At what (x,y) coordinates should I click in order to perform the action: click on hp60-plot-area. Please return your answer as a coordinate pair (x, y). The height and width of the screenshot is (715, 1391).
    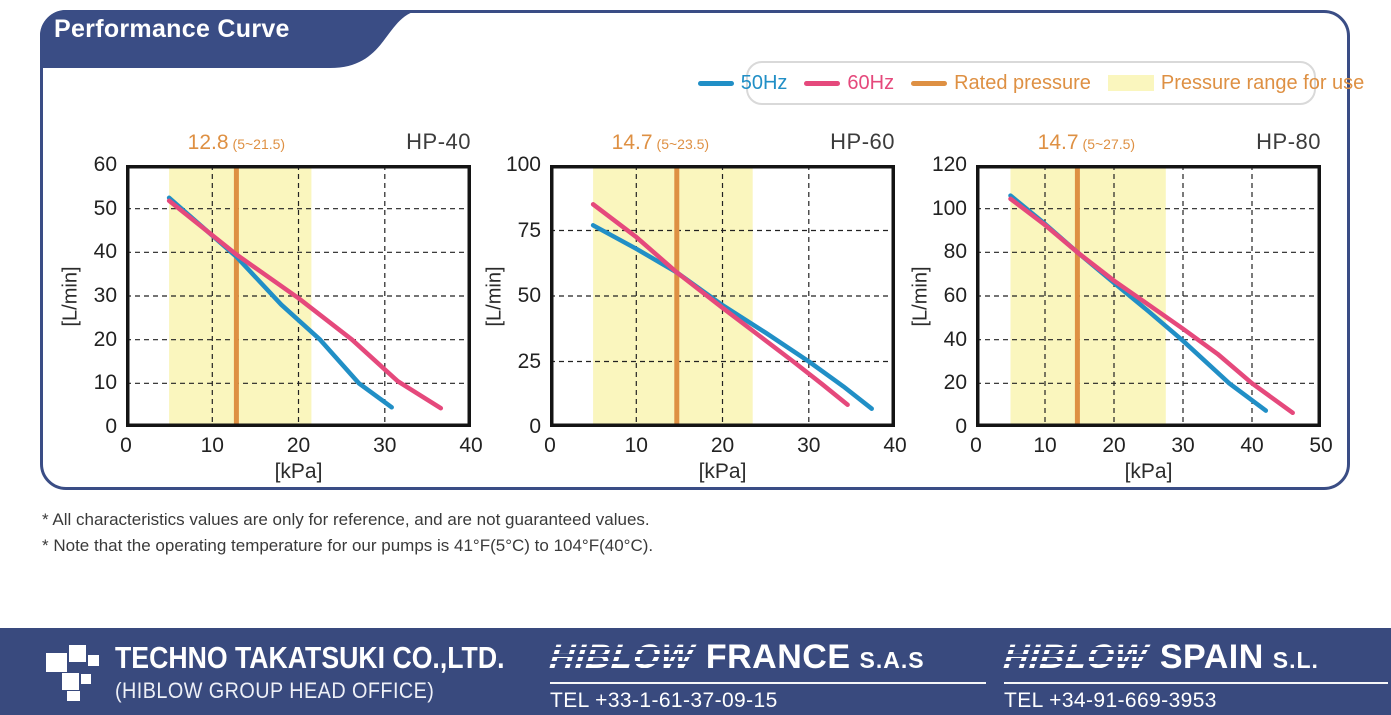
    Looking at the image, I should click on (722, 296).